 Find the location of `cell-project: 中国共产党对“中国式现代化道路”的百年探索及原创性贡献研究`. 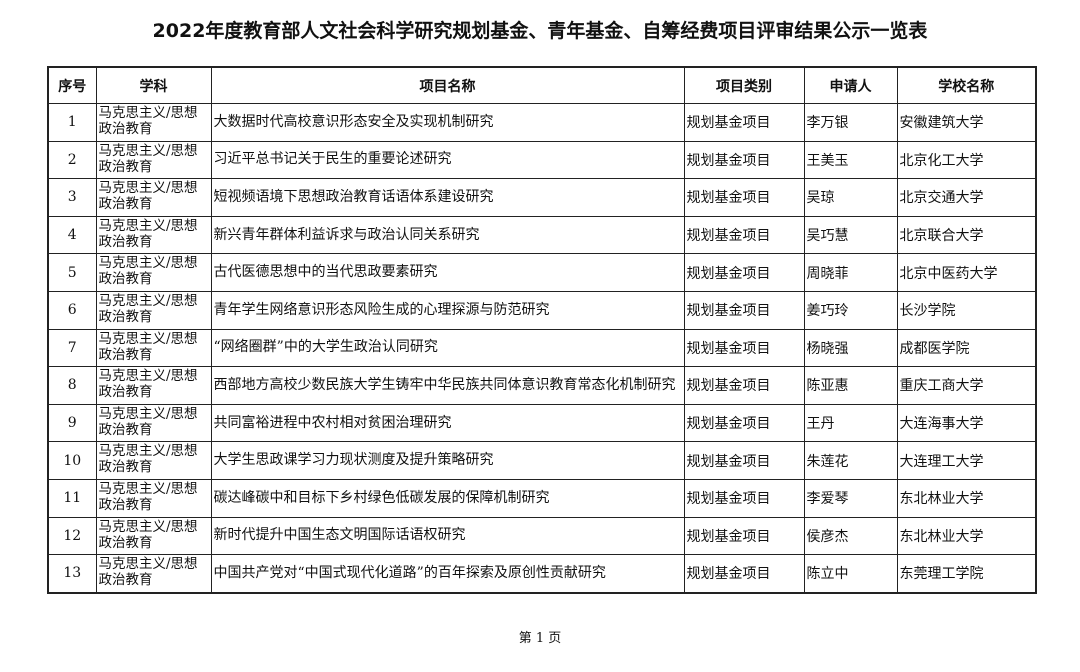

cell-project: 中国共产党对“中国式现代化道路”的百年探索及原创性贡献研究 is located at coordinates (447, 574).